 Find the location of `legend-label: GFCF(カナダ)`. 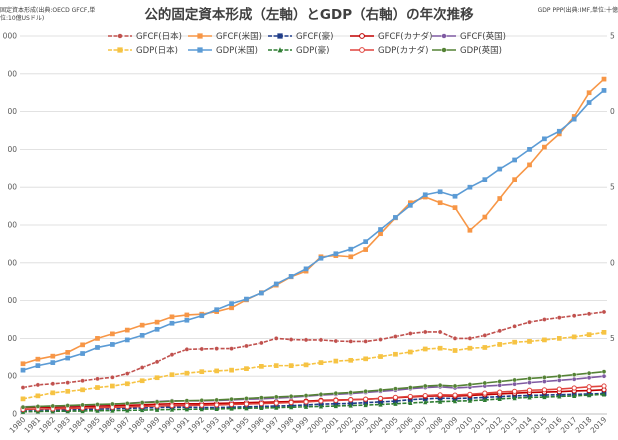

legend-label: GFCF(カナダ) is located at coordinates (405, 36).